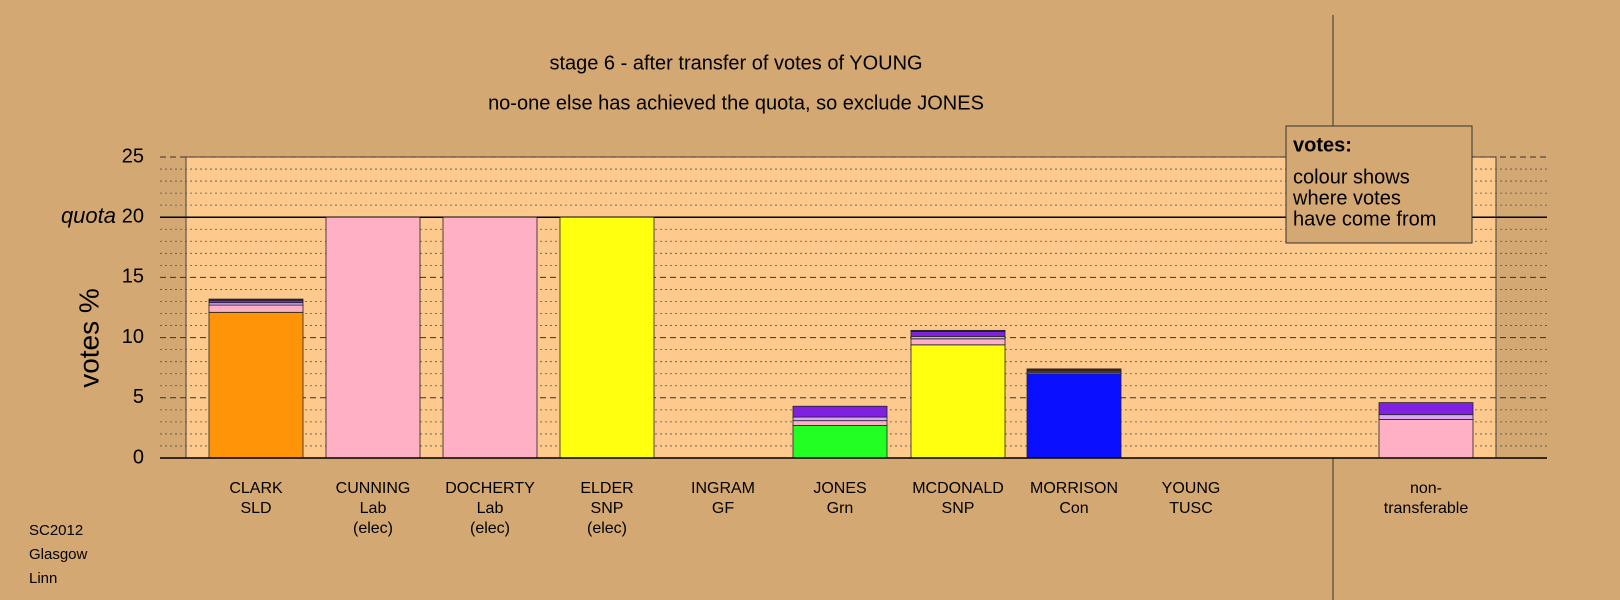 This screenshot has width=1620, height=600. Describe the element at coordinates (133, 337) in the screenshot. I see `y-tick-label: 10` at that location.